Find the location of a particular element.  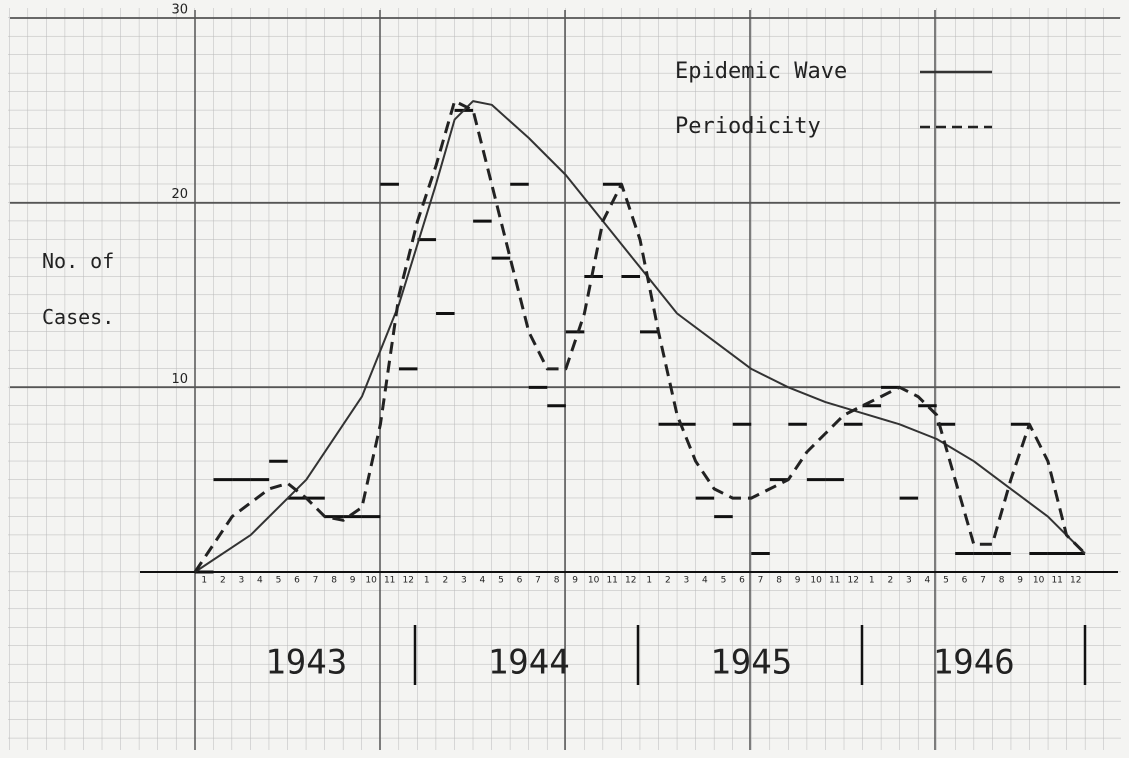

year-separators is located at coordinates (750, 655).